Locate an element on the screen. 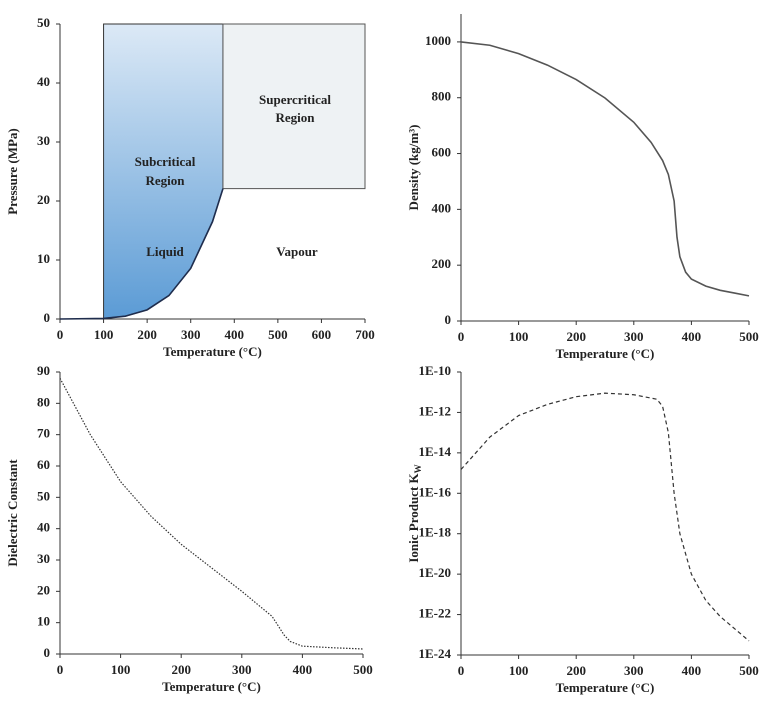 The image size is (764, 724). y-tick-label: 1E-22 is located at coordinates (435, 613).